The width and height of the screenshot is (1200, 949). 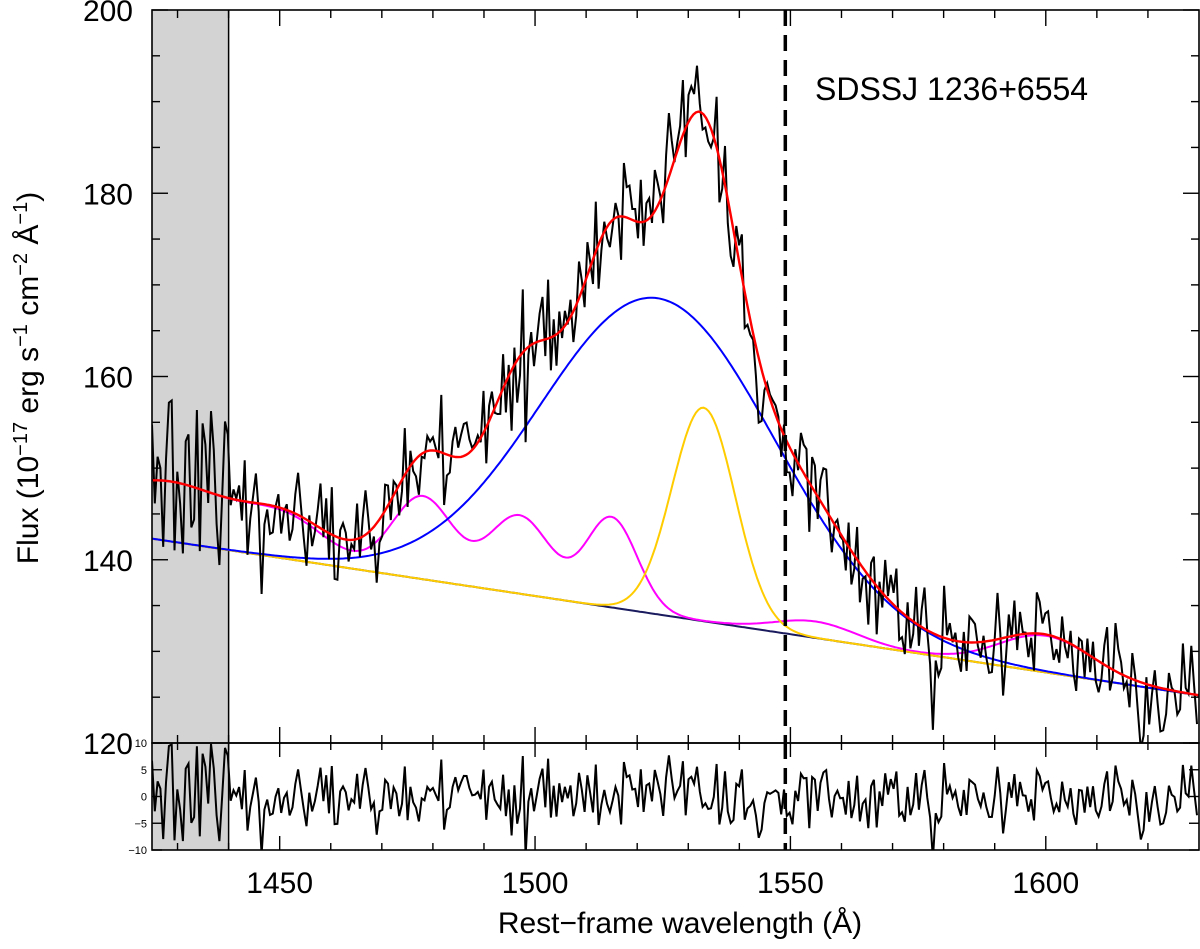 What do you see at coordinates (108, 378) in the screenshot?
I see `y-tick-label: 160` at bounding box center [108, 378].